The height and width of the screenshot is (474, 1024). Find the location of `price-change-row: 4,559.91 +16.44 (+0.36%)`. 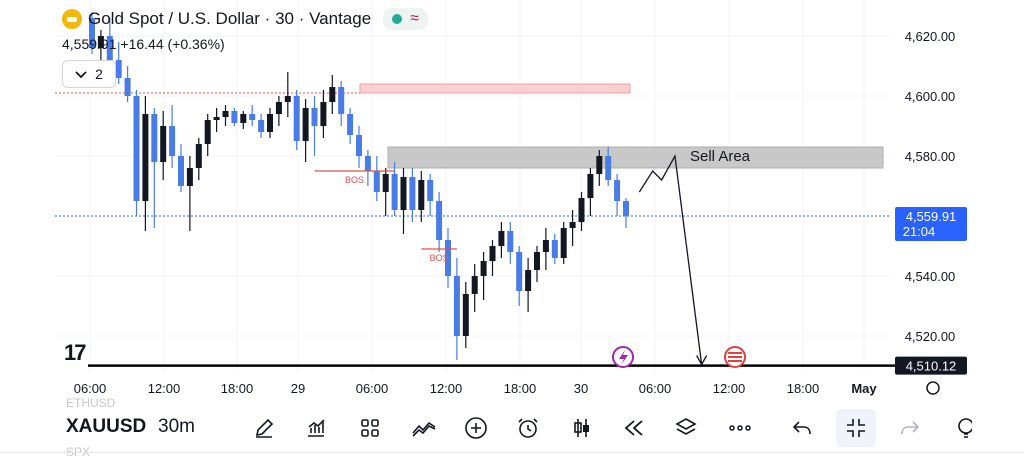

price-change-row: 4,559.91 +16.44 (+0.36%) is located at coordinates (143, 44).